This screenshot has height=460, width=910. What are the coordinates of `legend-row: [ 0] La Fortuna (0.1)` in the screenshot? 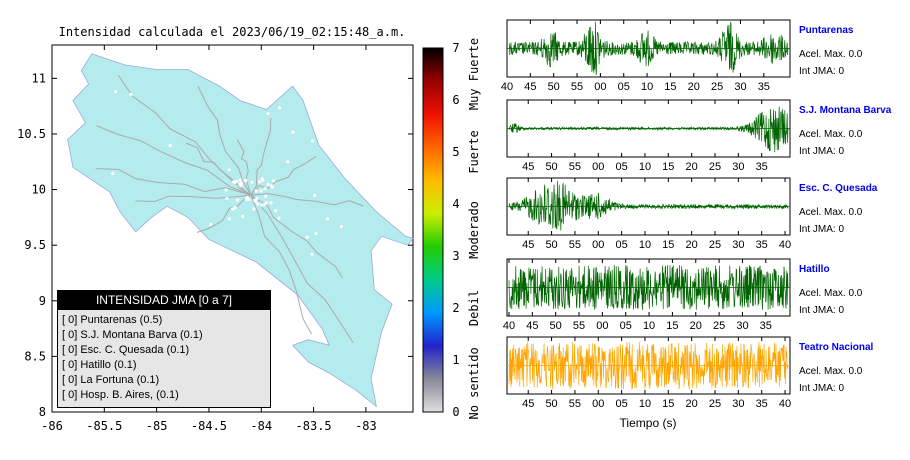 It's located at (111, 380).